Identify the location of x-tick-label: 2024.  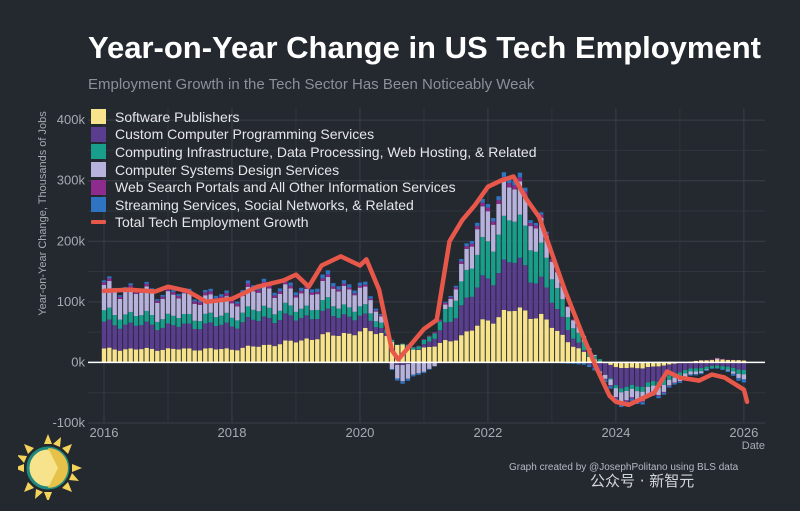
(615, 432).